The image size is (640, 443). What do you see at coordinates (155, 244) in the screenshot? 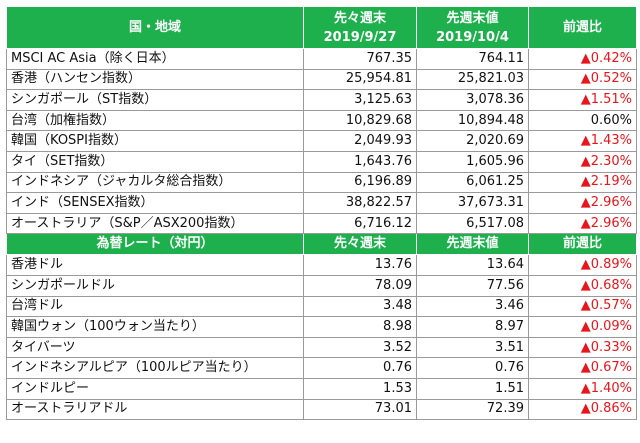
I see `fx-header-title: 為替レート（対円）` at bounding box center [155, 244].